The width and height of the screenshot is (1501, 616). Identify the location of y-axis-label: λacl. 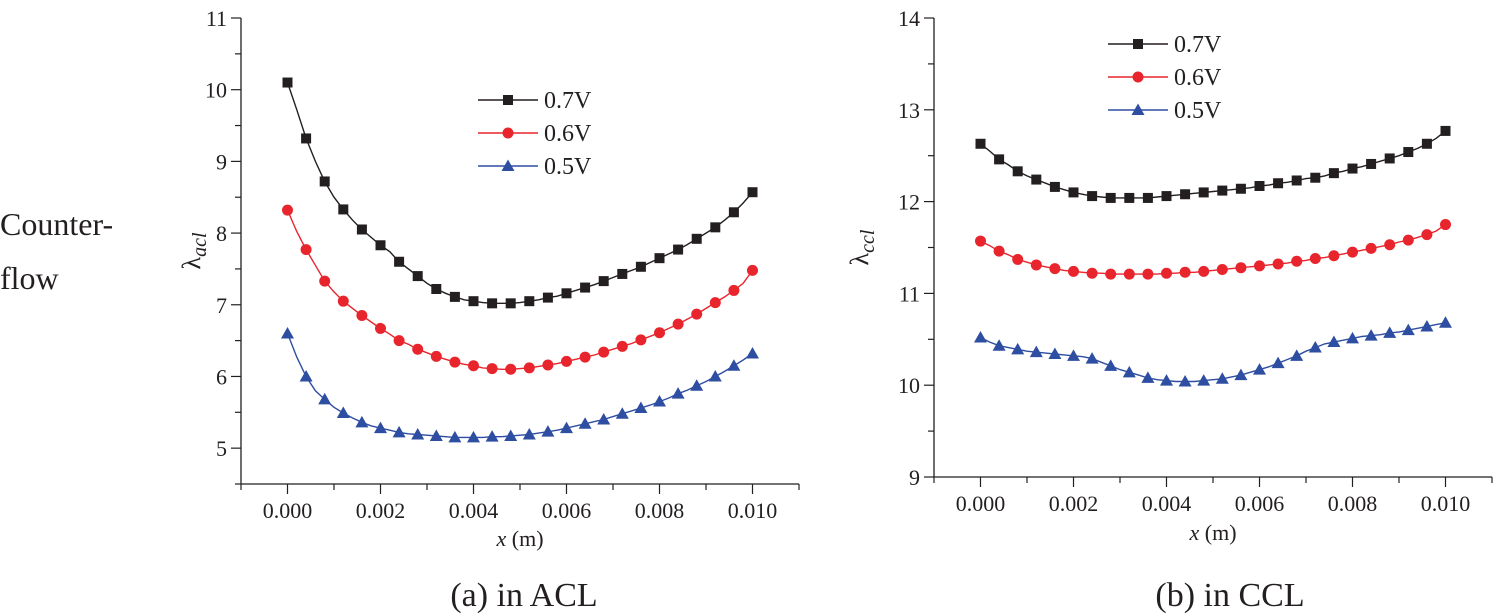
(194, 250).